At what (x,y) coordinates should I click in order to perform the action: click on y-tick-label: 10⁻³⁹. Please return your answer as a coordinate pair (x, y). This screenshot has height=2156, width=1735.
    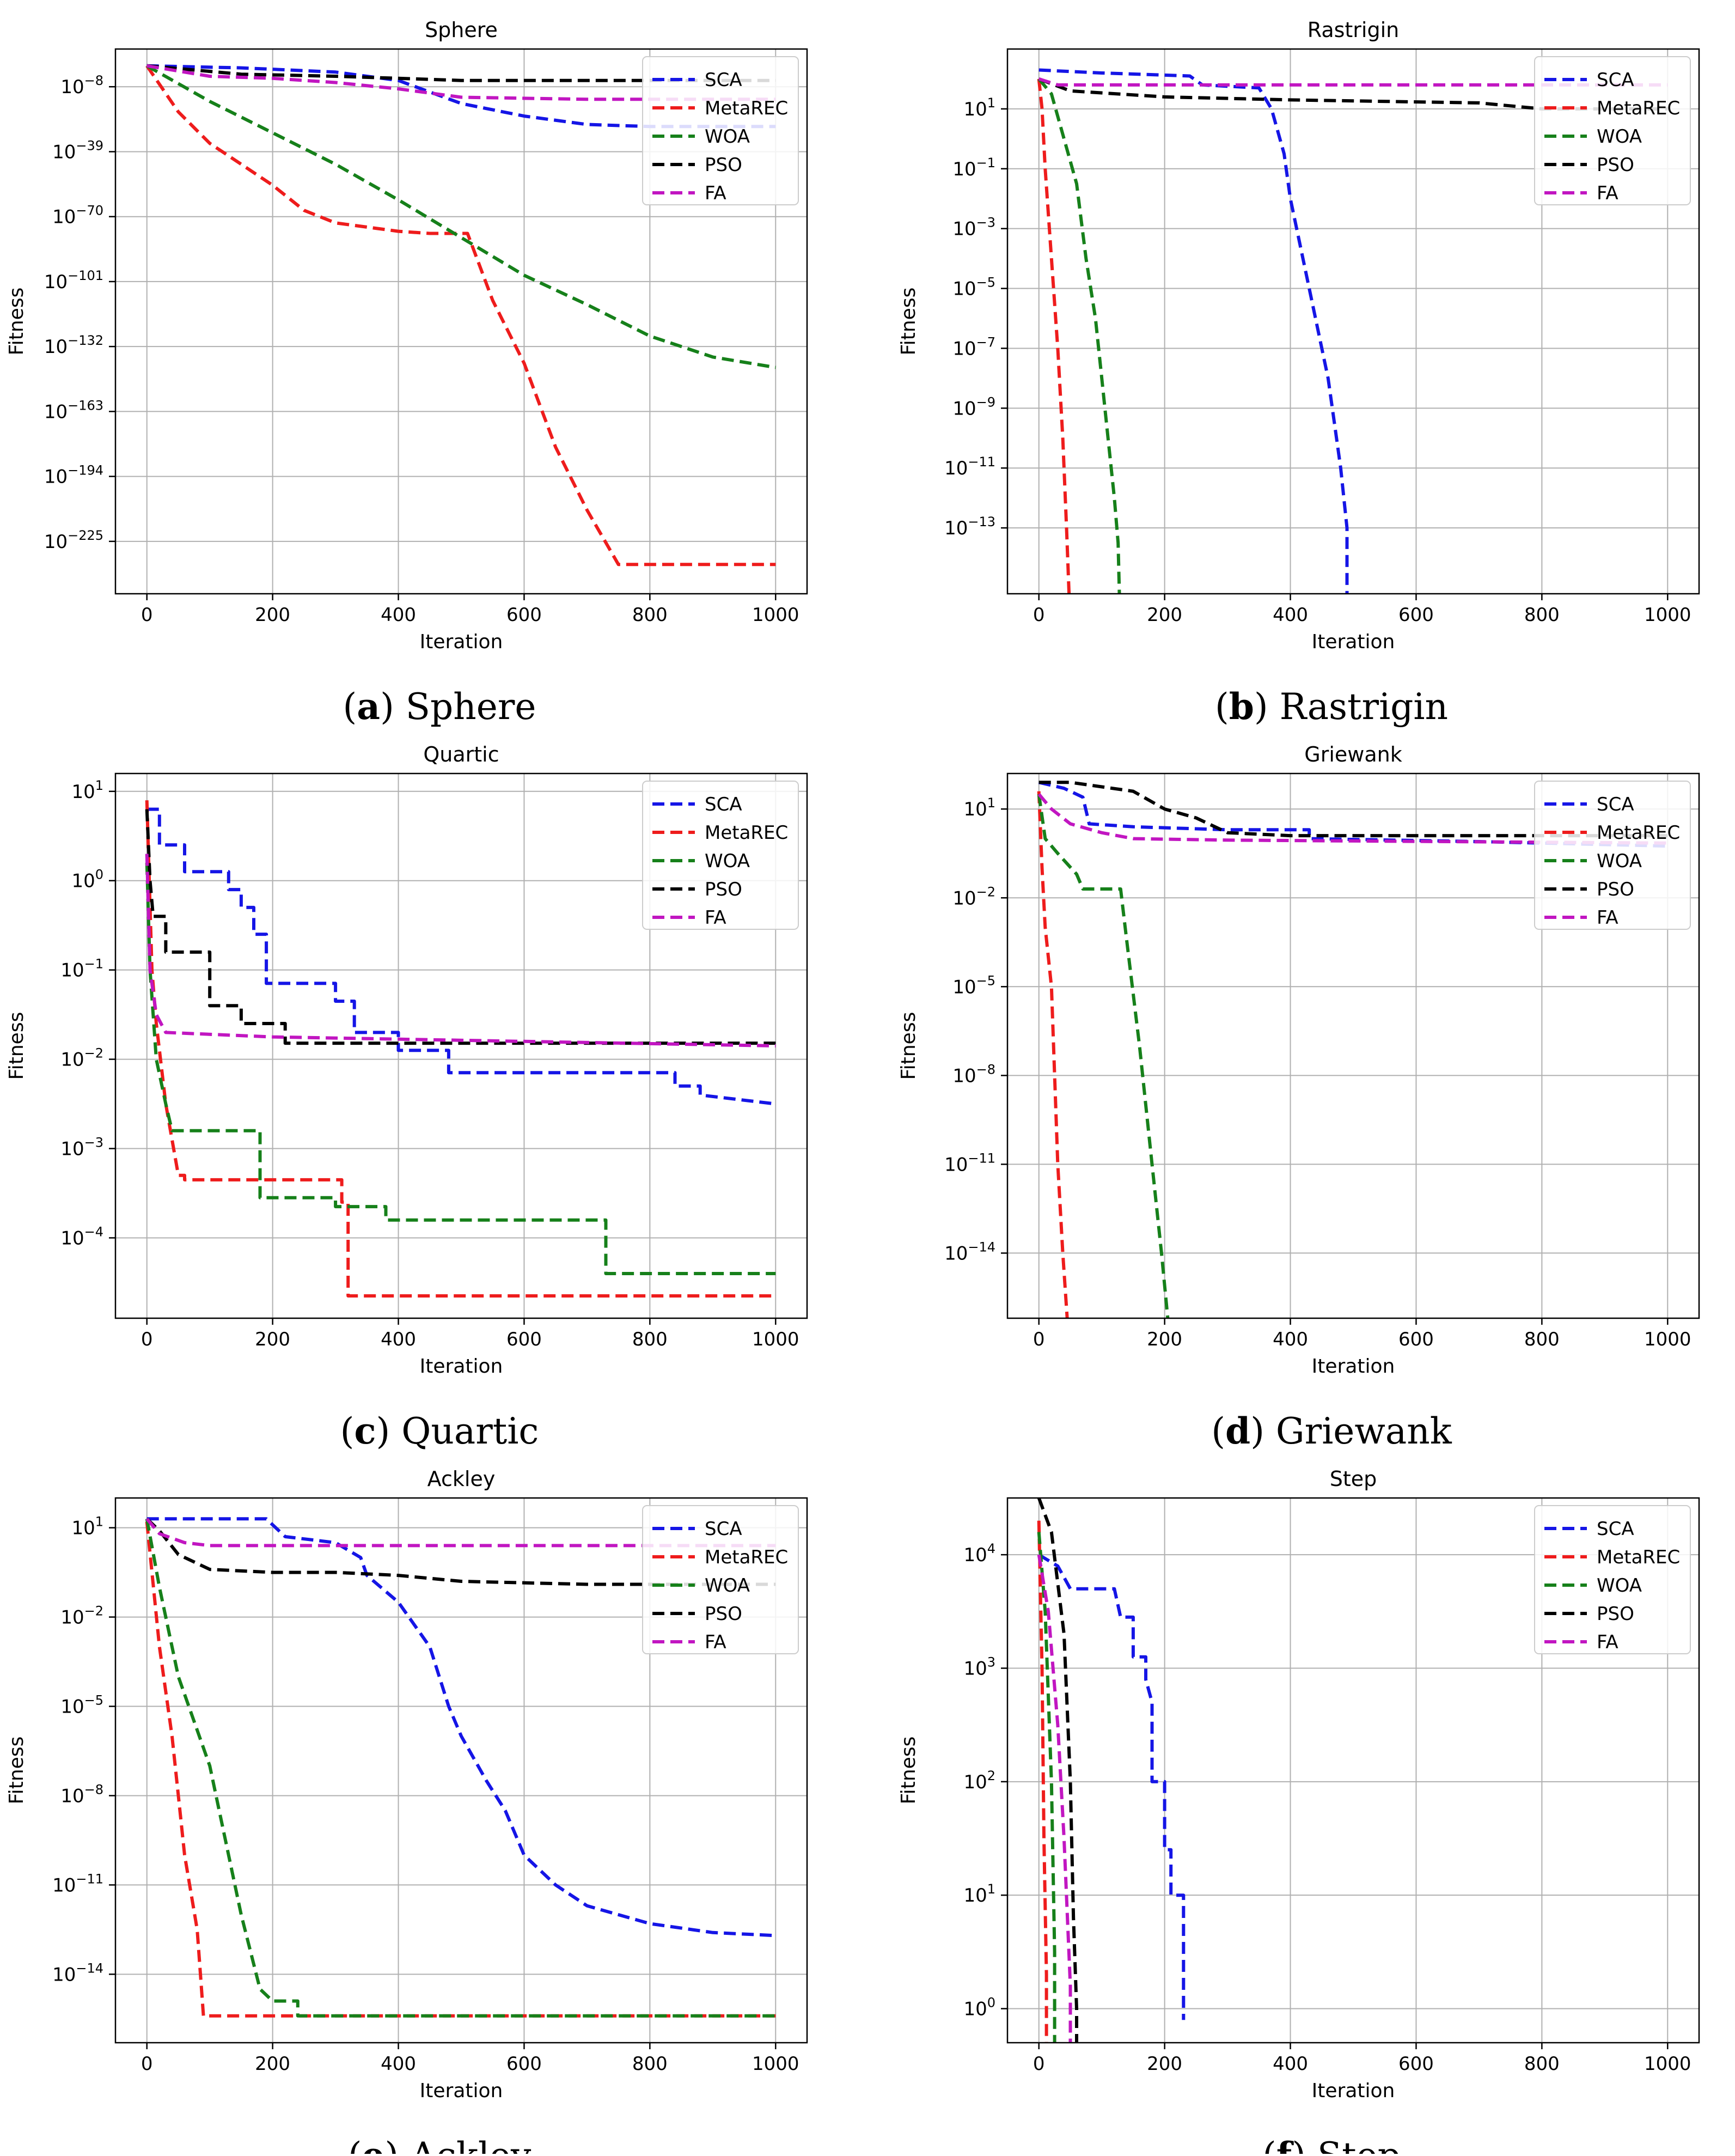
    Looking at the image, I should click on (78, 150).